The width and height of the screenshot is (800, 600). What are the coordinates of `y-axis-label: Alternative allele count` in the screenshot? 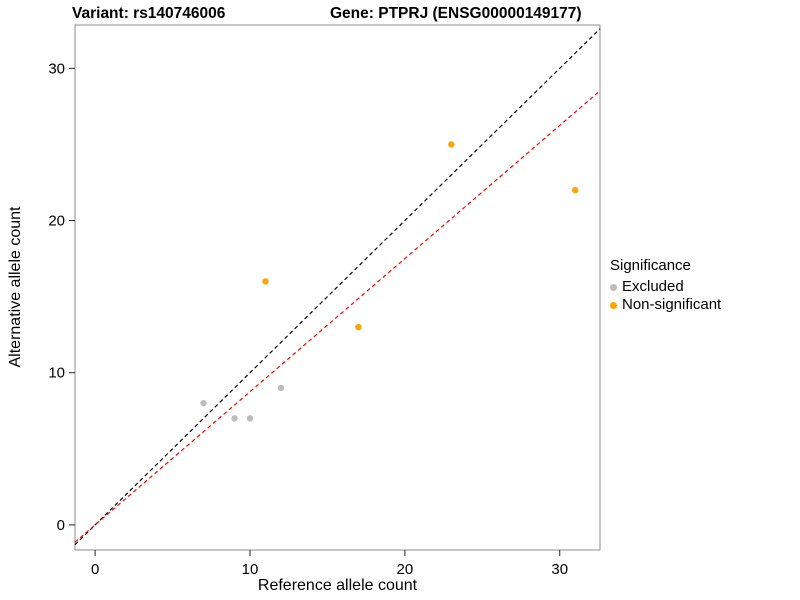 It's located at (15, 287).